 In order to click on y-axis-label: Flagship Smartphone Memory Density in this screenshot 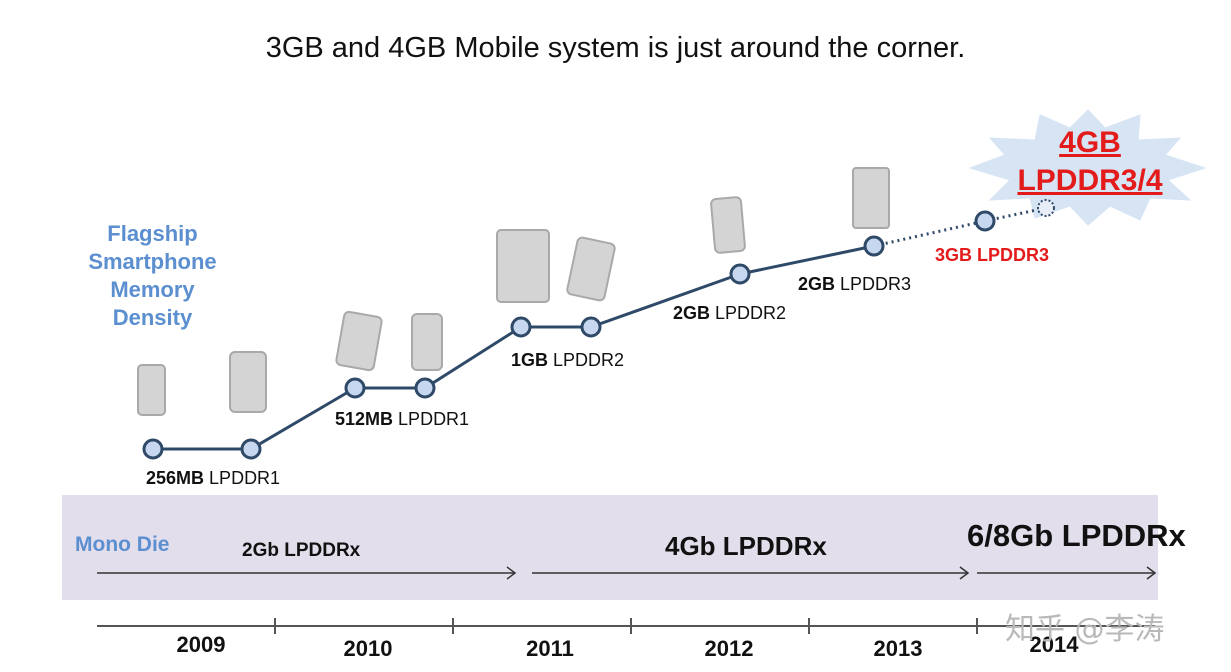, I will do `click(152, 276)`.